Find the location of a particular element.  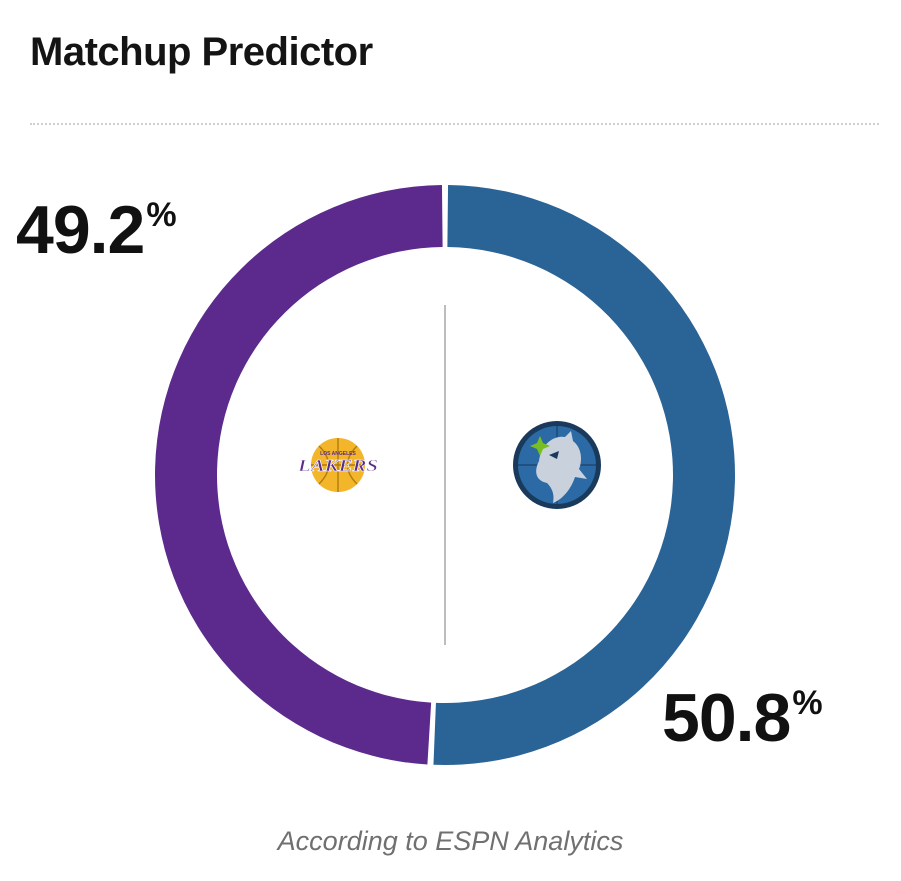

lakers-percent-value: 49.2 is located at coordinates (80, 230).